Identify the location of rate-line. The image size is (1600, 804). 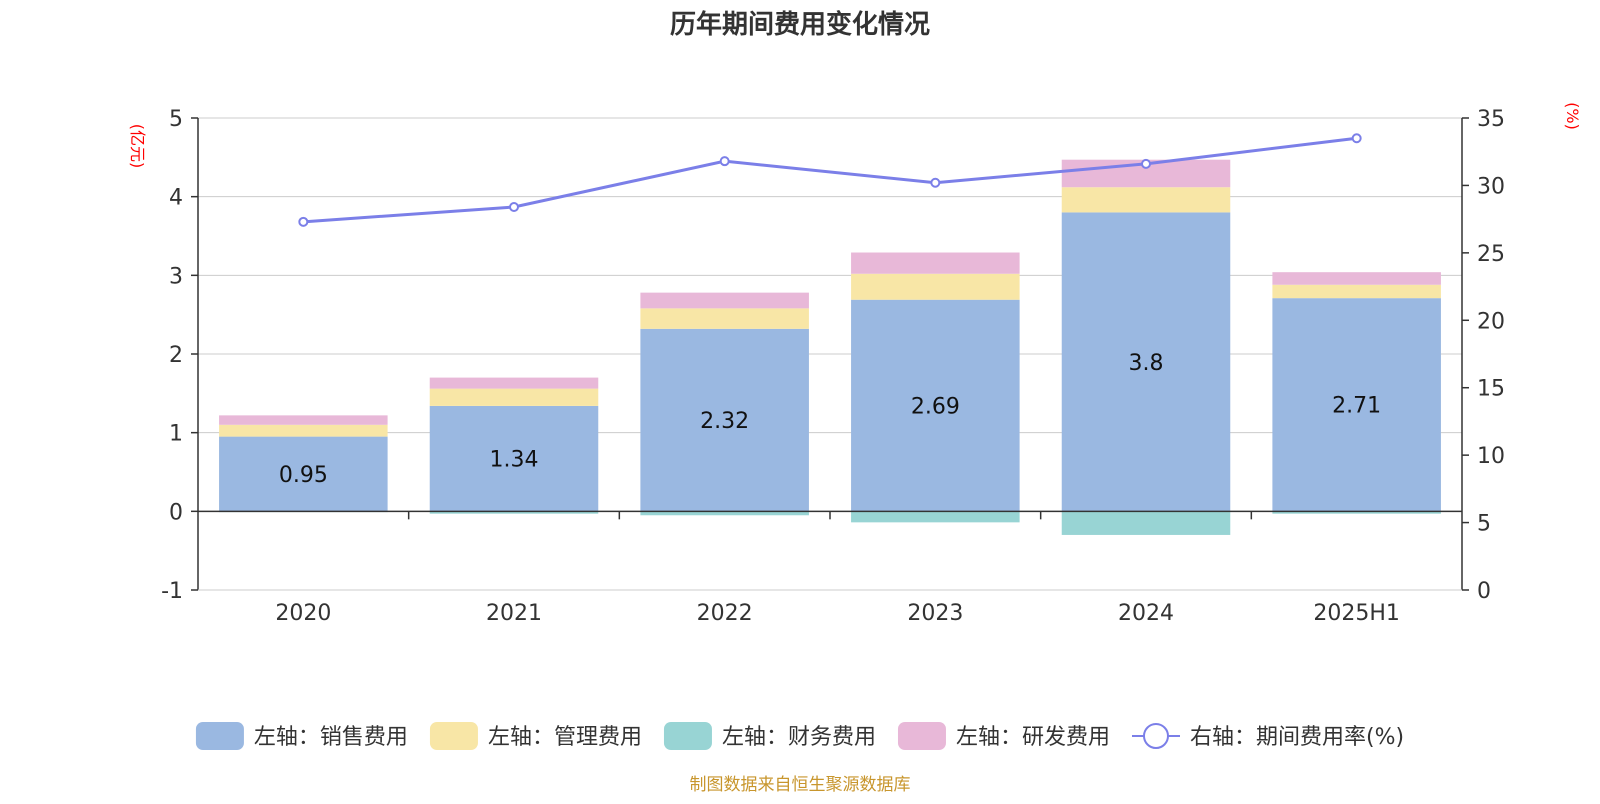
(830, 180).